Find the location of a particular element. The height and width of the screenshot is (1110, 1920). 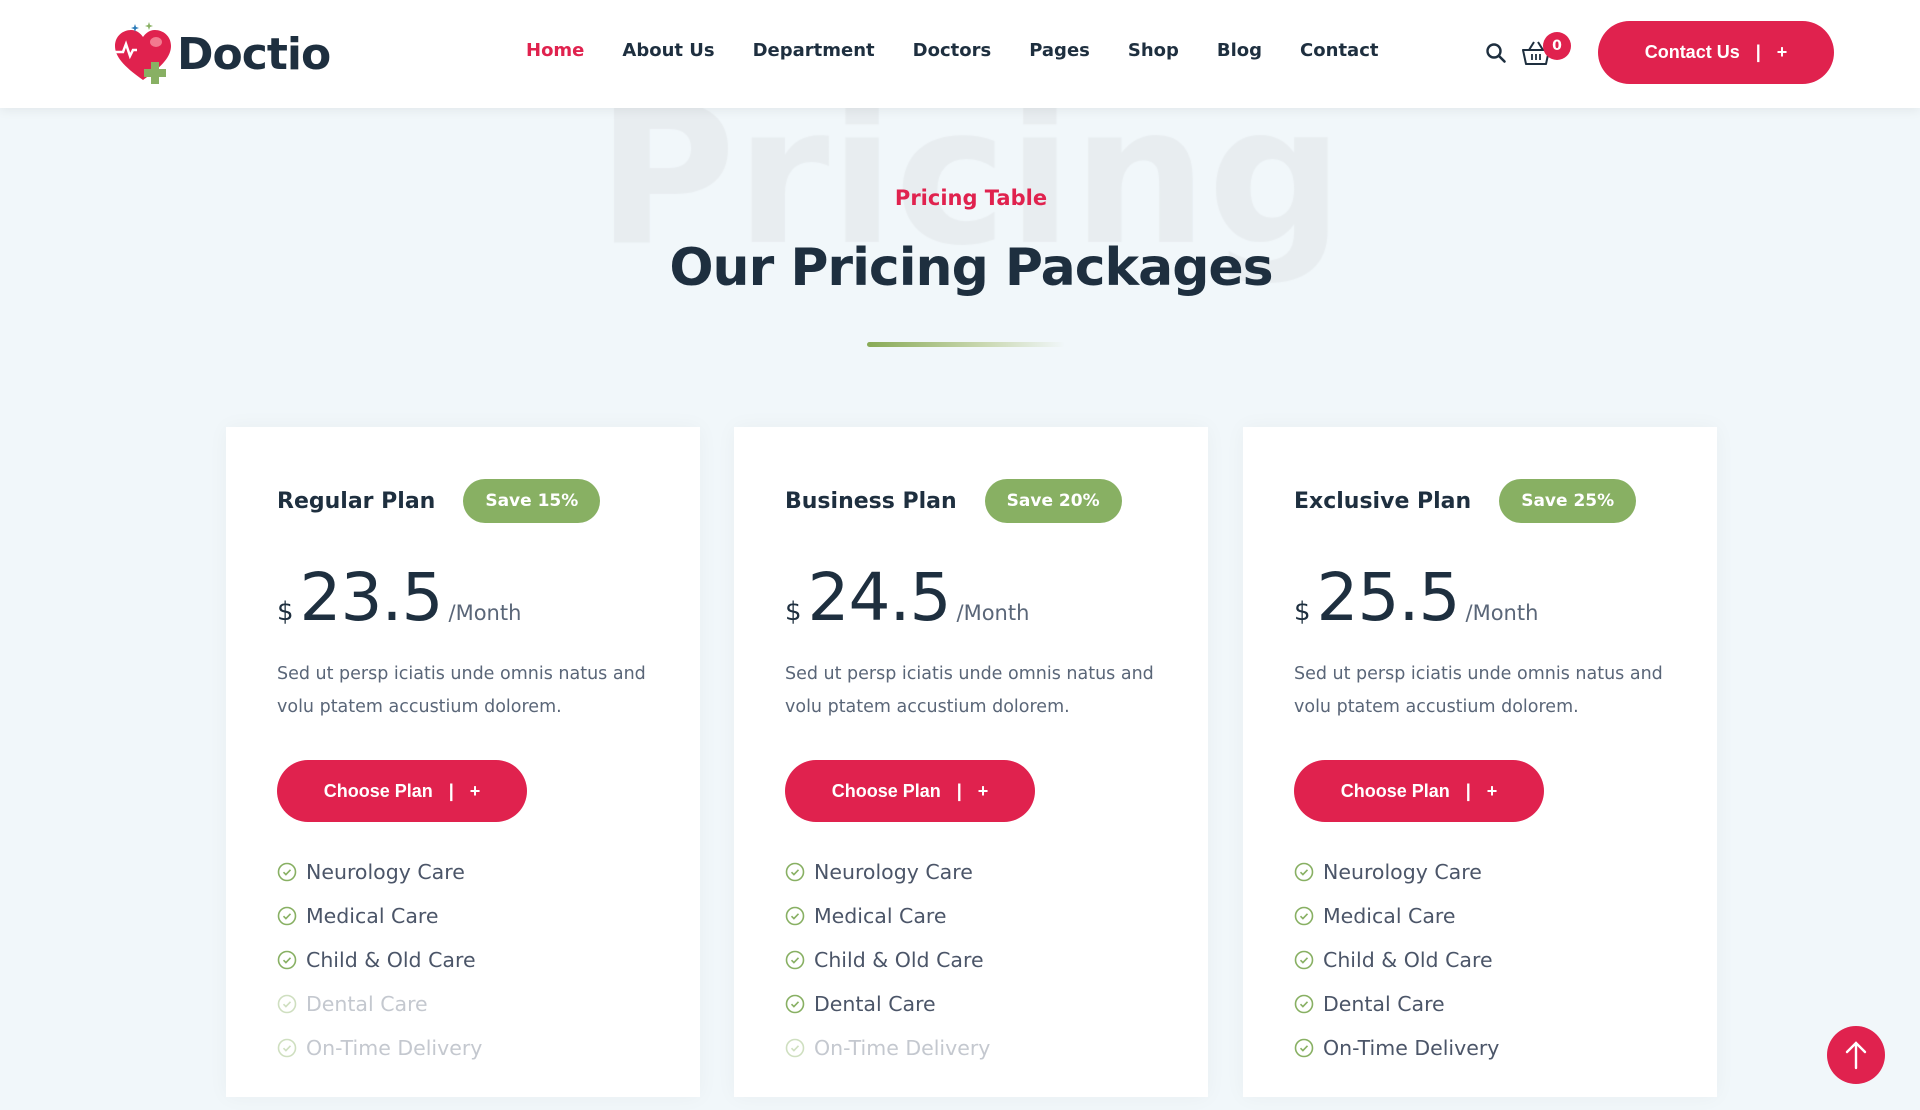

nav-about-us: About Us is located at coordinates (668, 50).